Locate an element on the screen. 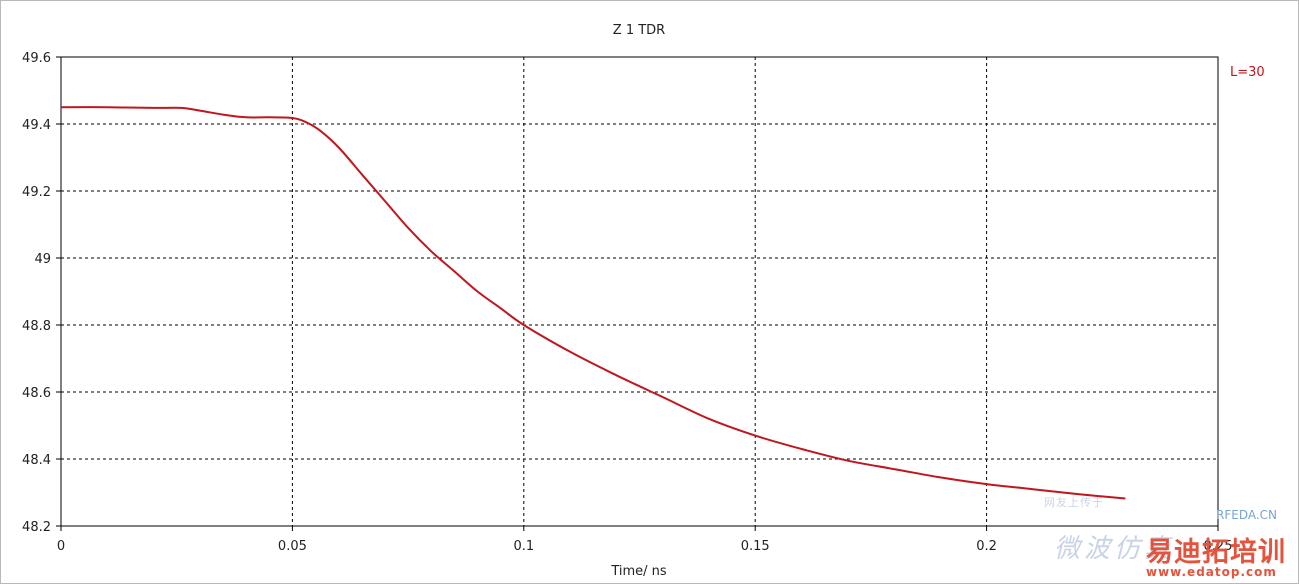 The image size is (1299, 584). y-tick-label: 49.4 is located at coordinates (36, 125).